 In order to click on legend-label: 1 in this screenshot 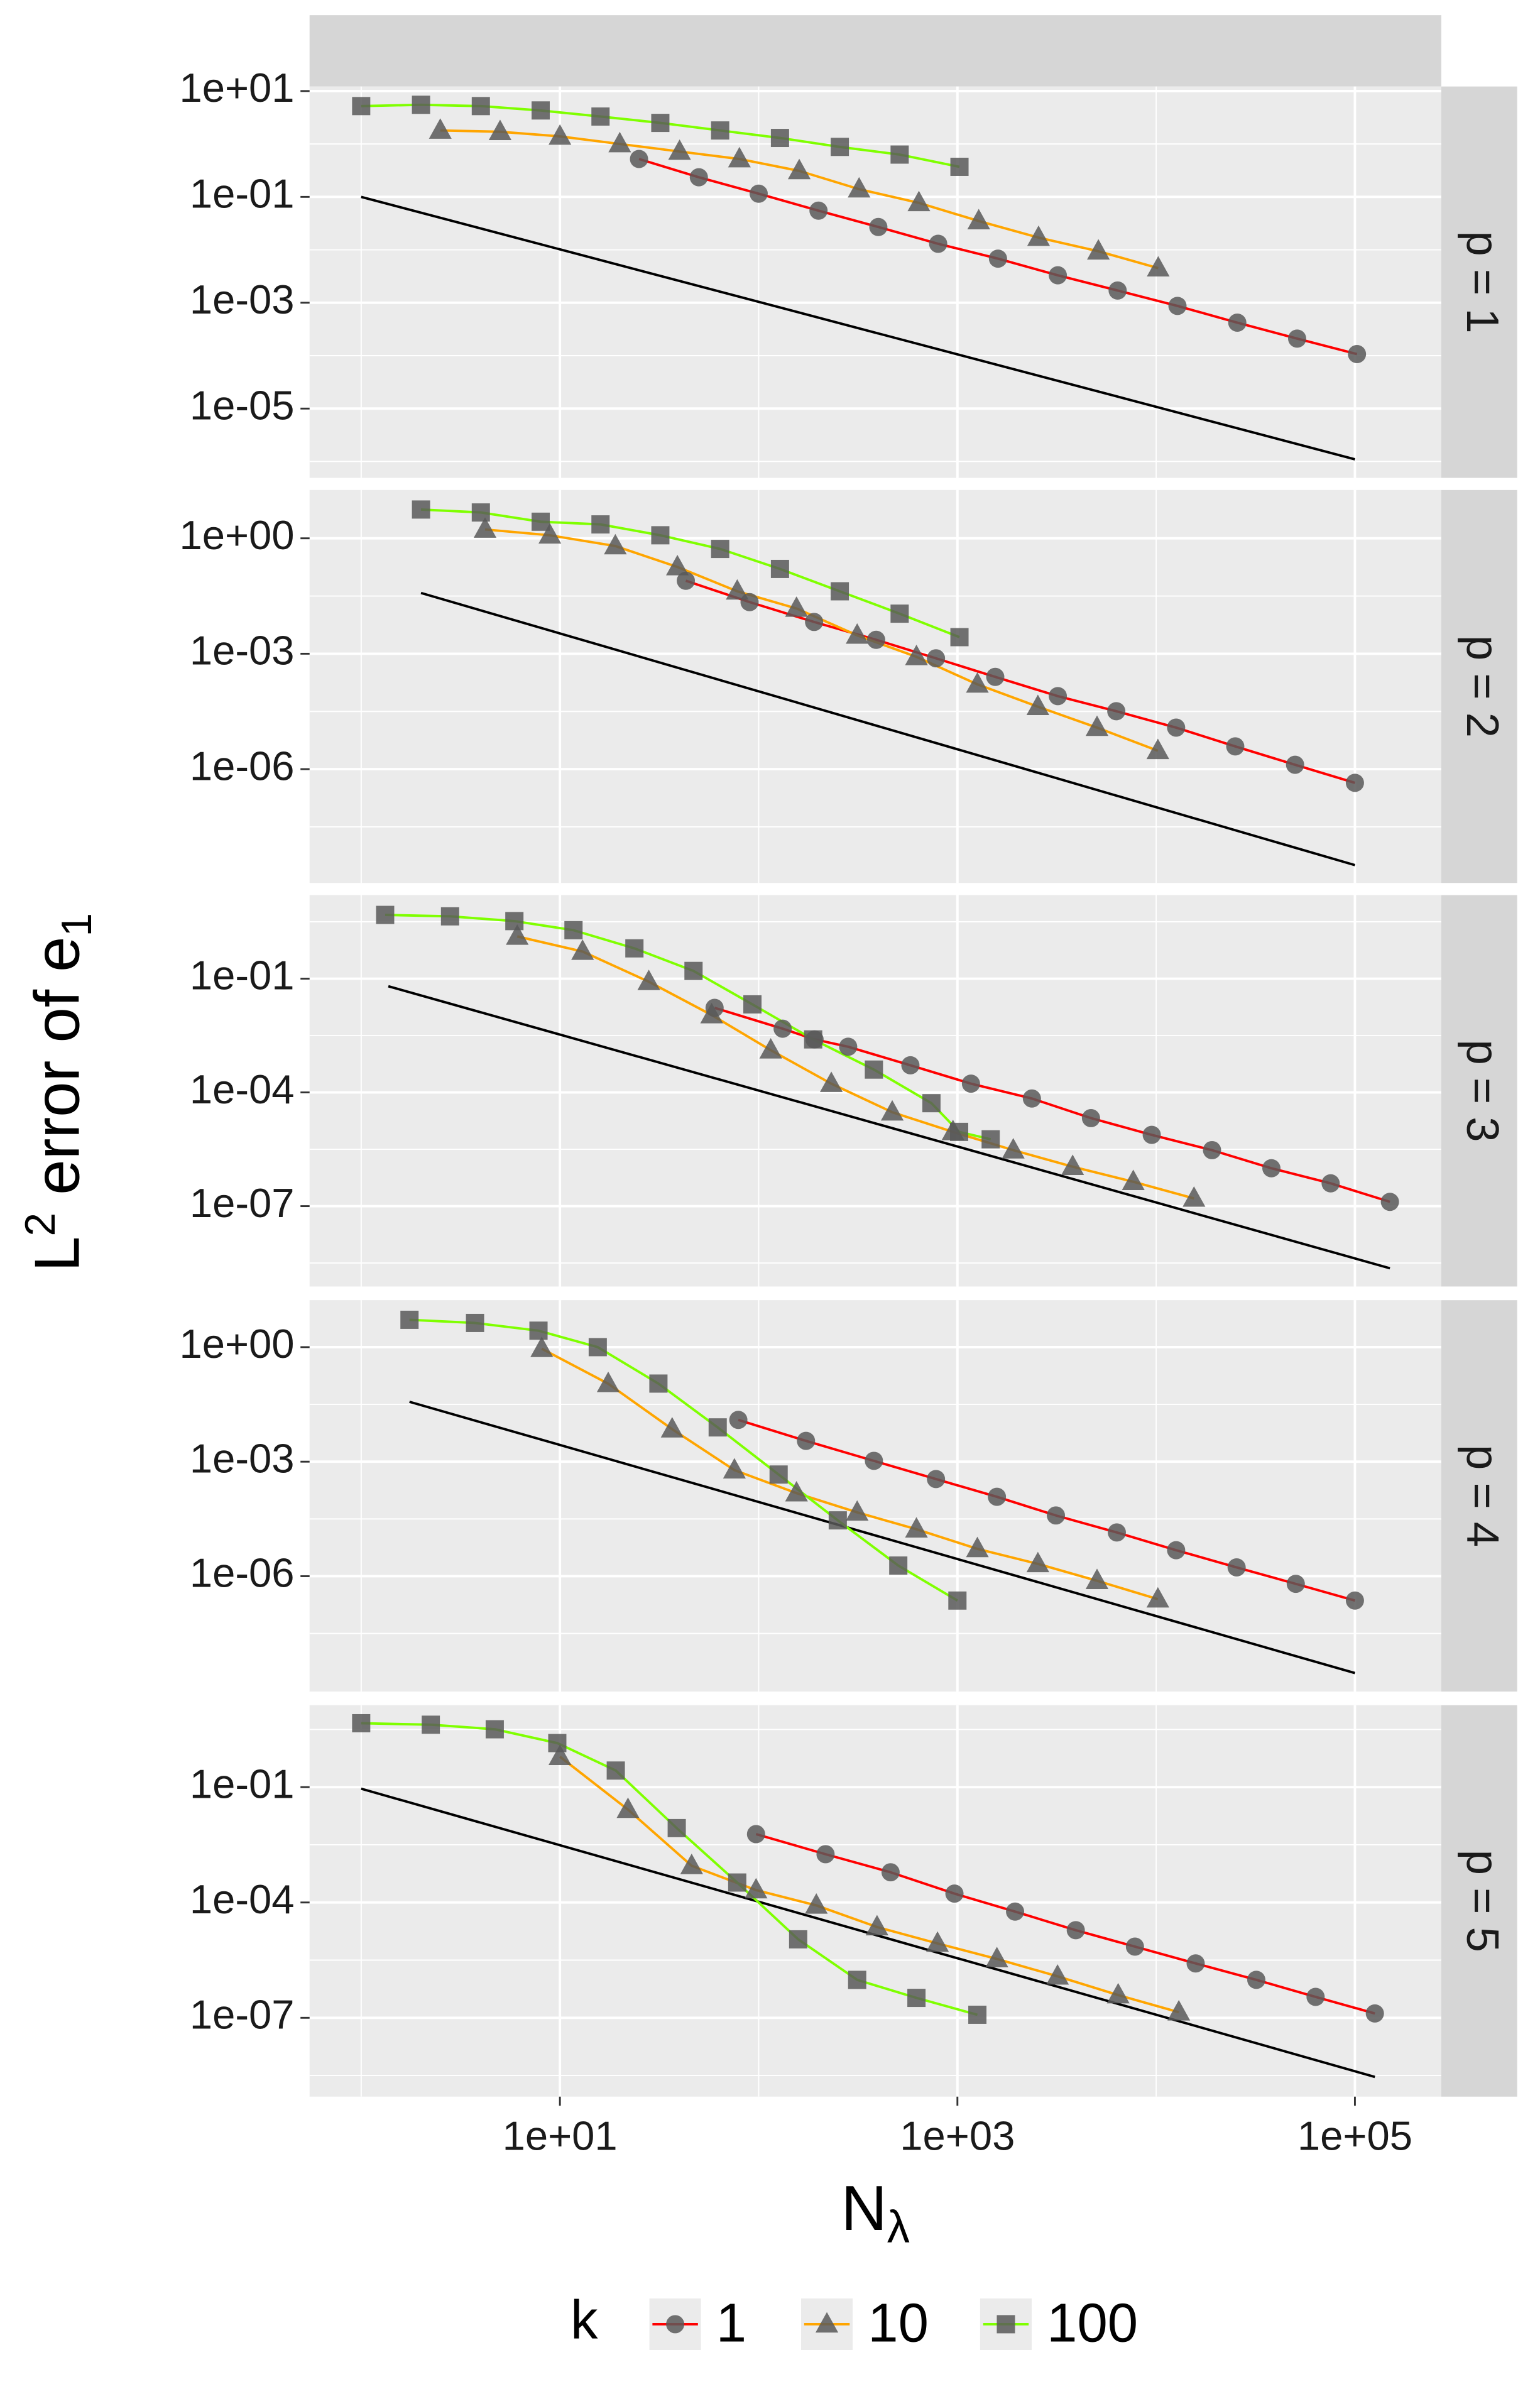, I will do `click(731, 2323)`.